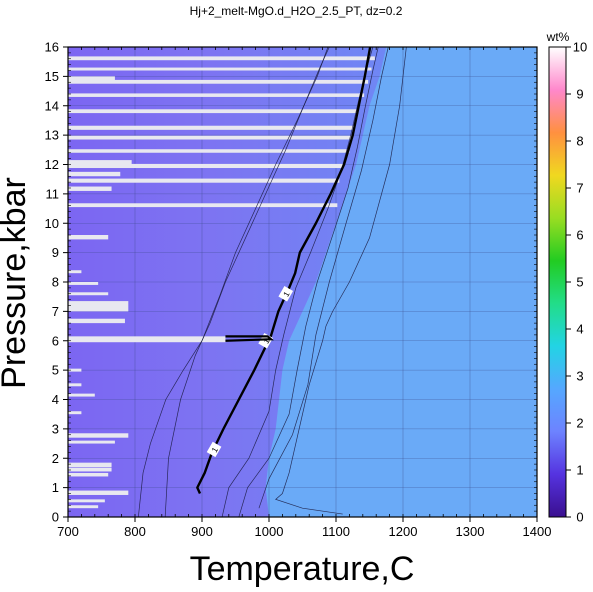 This screenshot has width=593, height=592. What do you see at coordinates (336, 531) in the screenshot?
I see `x-tick-label: 1100` at bounding box center [336, 531].